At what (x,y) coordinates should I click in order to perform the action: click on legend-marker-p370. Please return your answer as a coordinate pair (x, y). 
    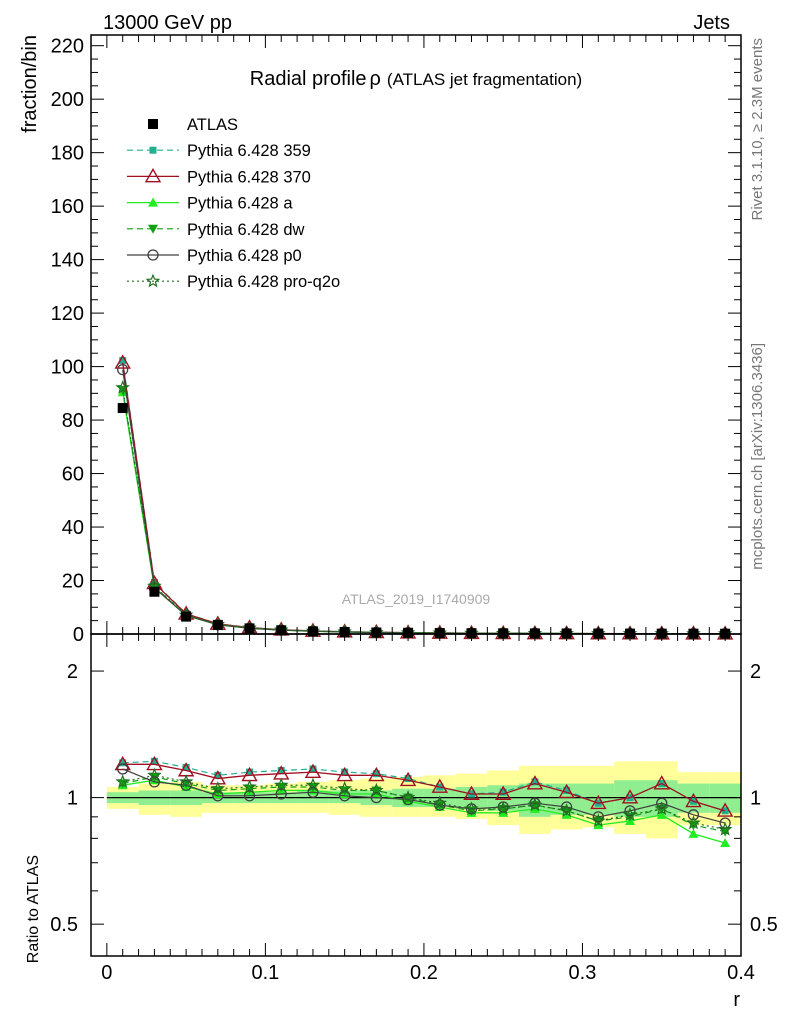
    Looking at the image, I should click on (153, 175).